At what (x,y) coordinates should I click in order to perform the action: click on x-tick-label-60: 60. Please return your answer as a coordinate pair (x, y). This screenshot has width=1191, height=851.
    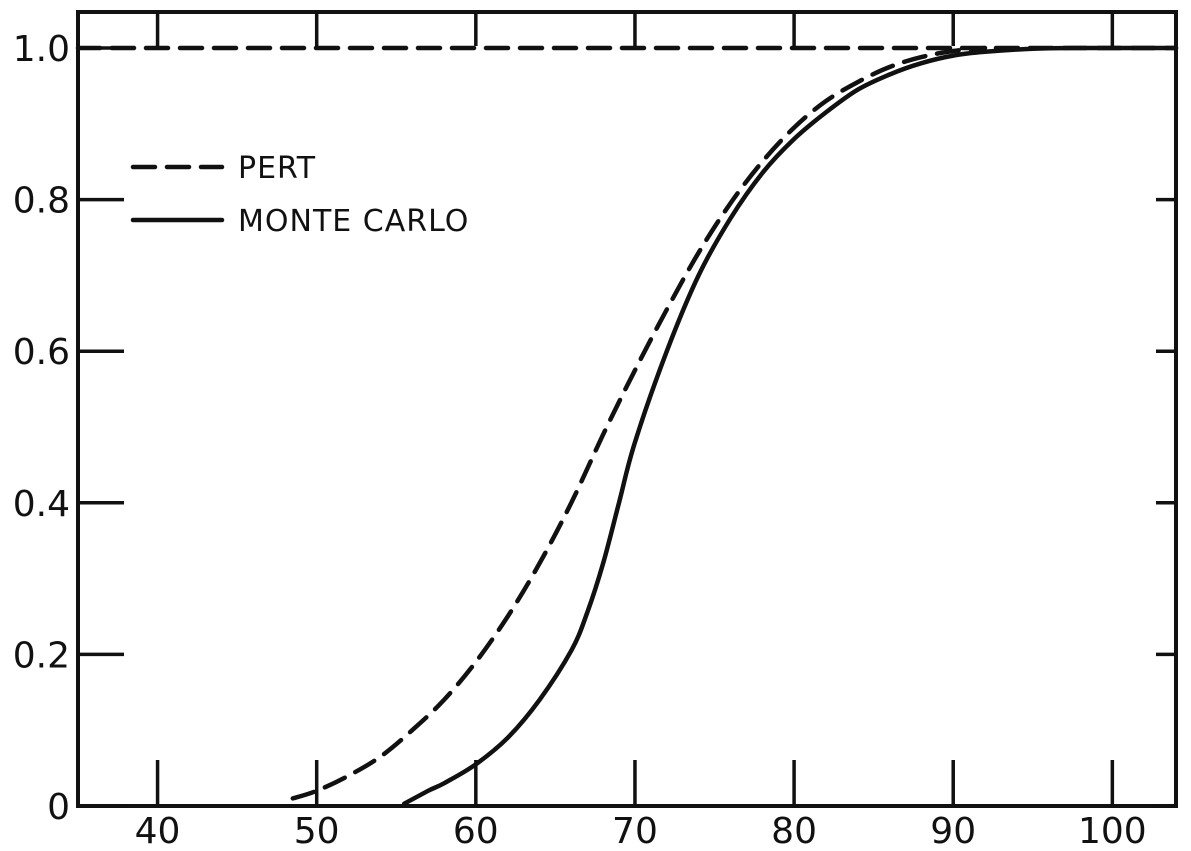
    Looking at the image, I should click on (476, 831).